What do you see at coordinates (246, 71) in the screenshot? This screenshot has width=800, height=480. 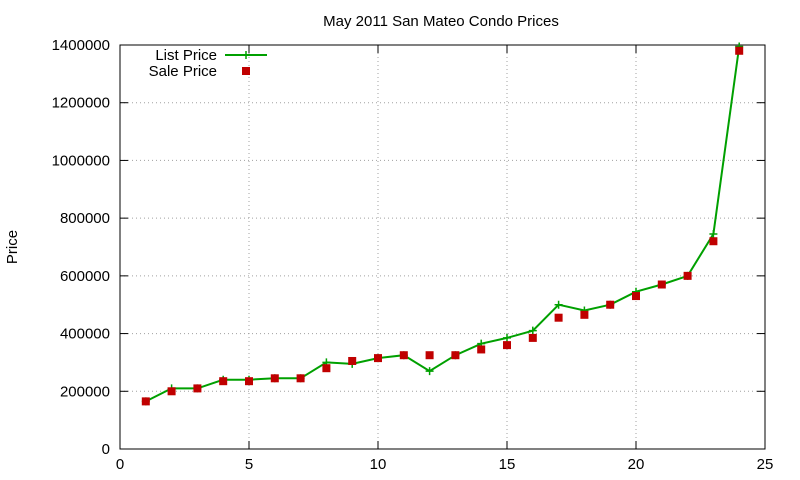 I see `sale-price-legend-marker` at bounding box center [246, 71].